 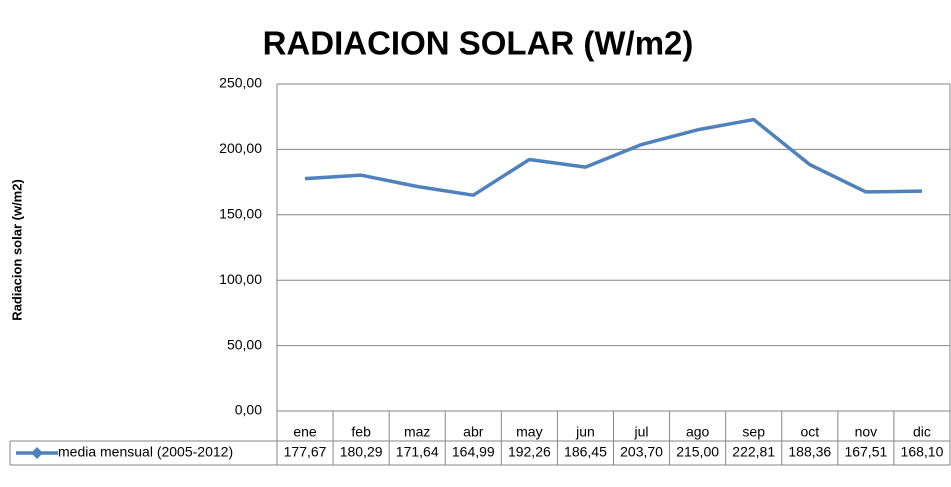 What do you see at coordinates (866, 432) in the screenshot?
I see `x-tick-label: nov` at bounding box center [866, 432].